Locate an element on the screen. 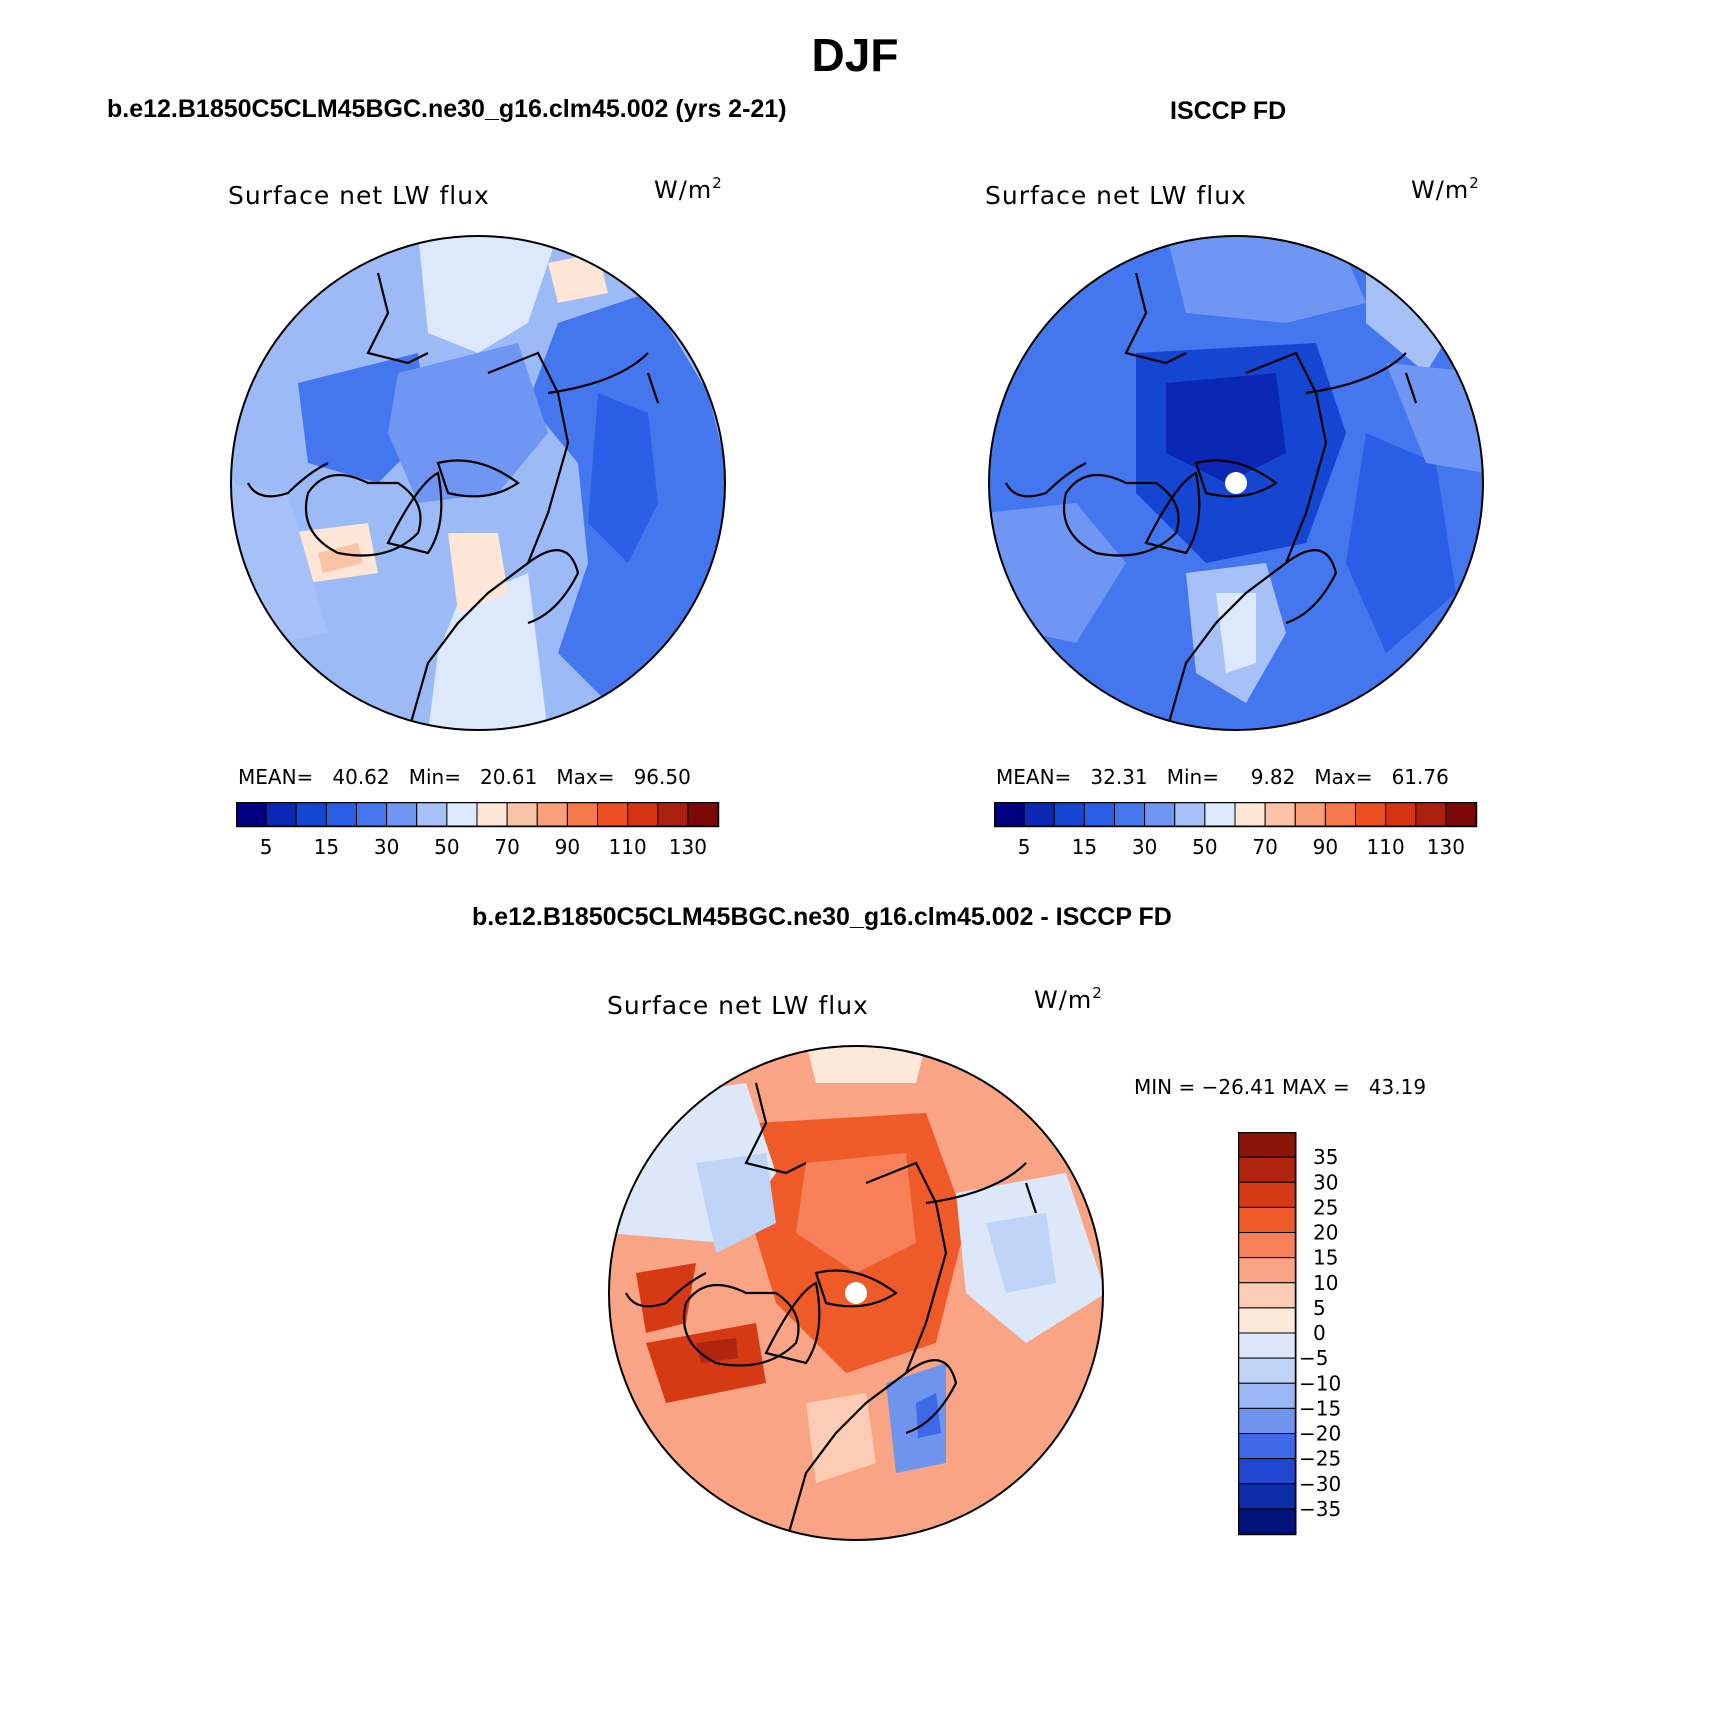  obs-mean-value: 32.31 is located at coordinates (1119, 777).